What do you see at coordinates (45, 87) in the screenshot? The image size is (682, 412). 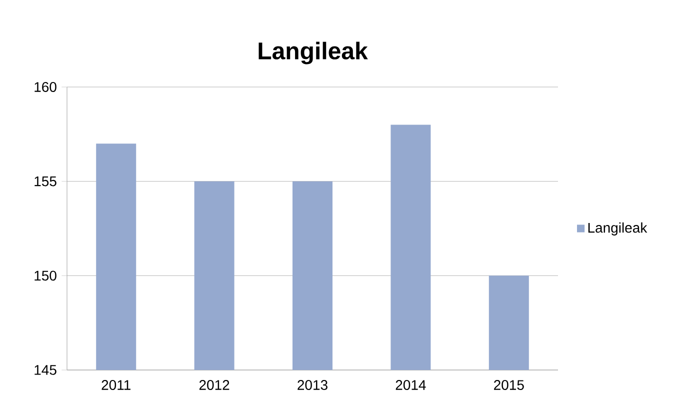 I see `y-tick-label: 160` at bounding box center [45, 87].